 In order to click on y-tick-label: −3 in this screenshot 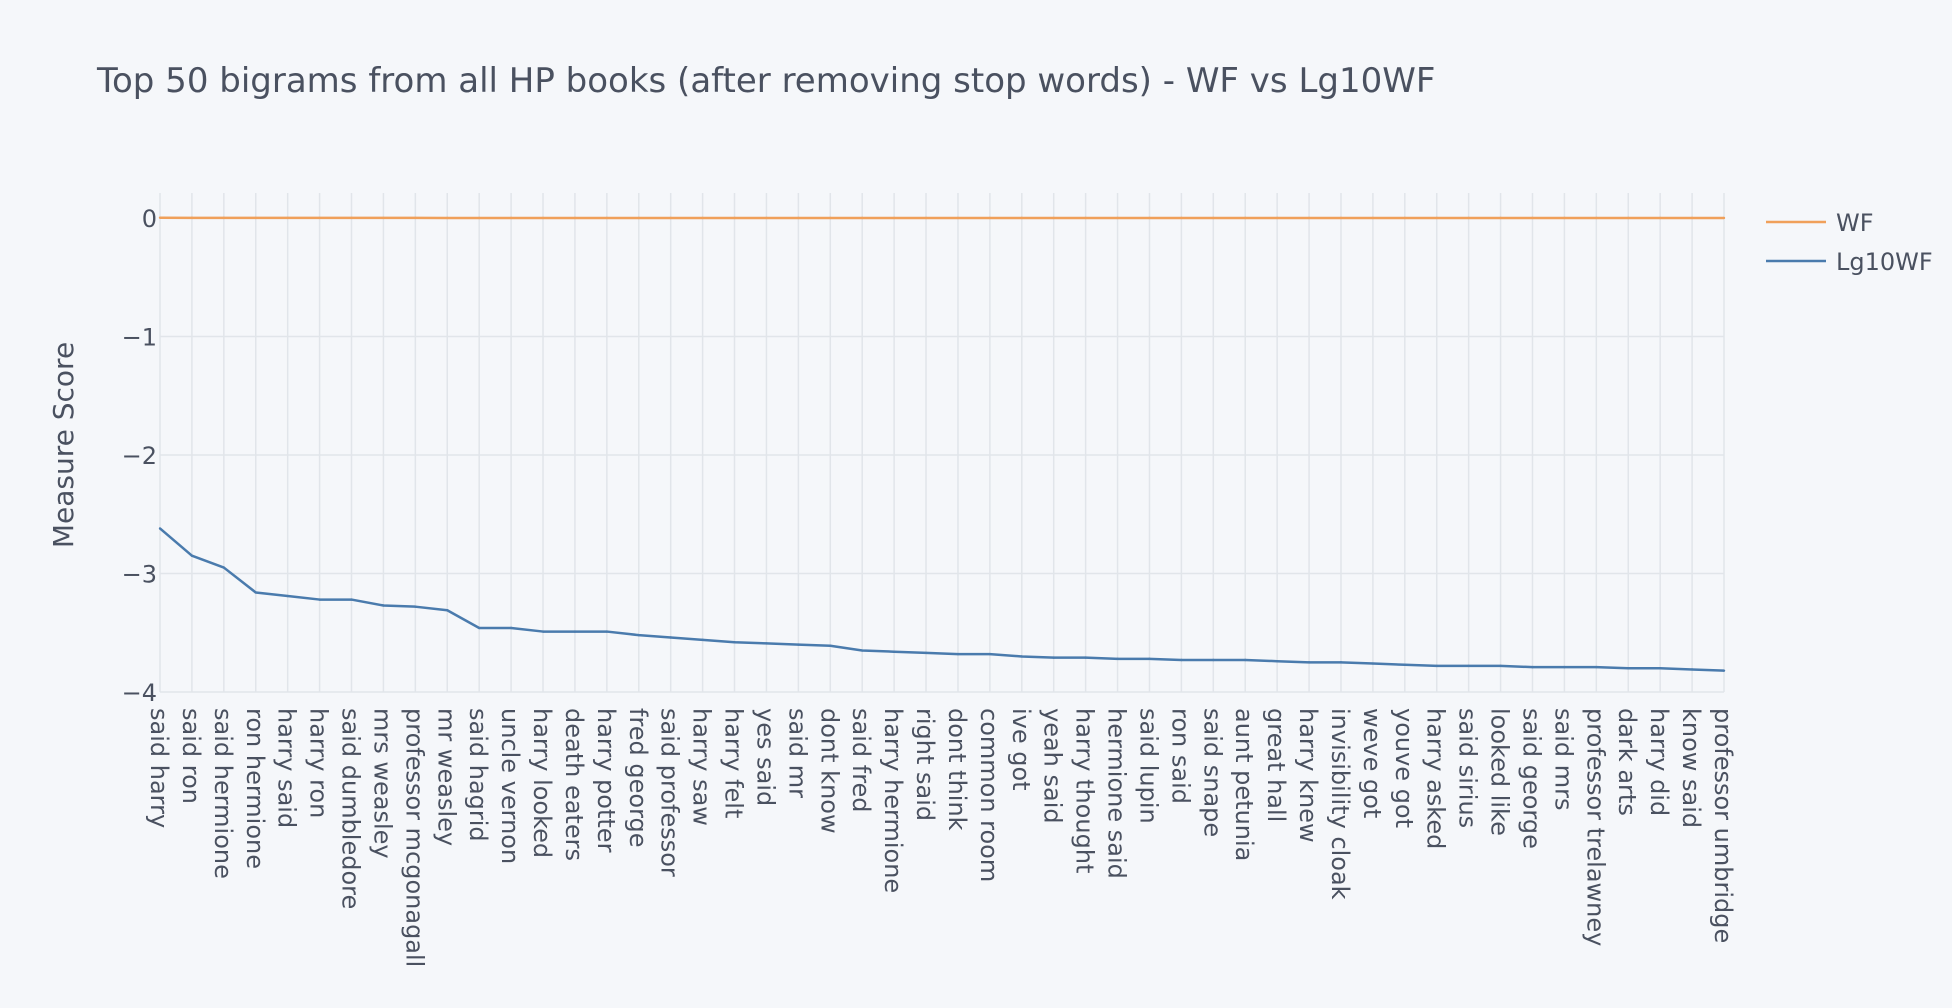, I will do `click(139, 575)`.